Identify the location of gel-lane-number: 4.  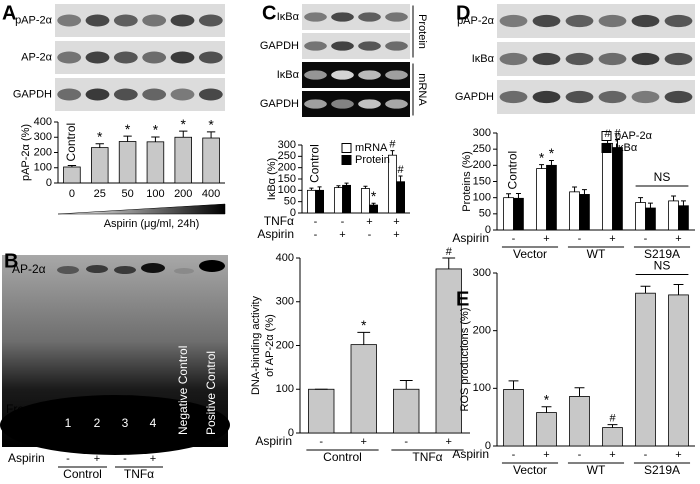
(153, 423).